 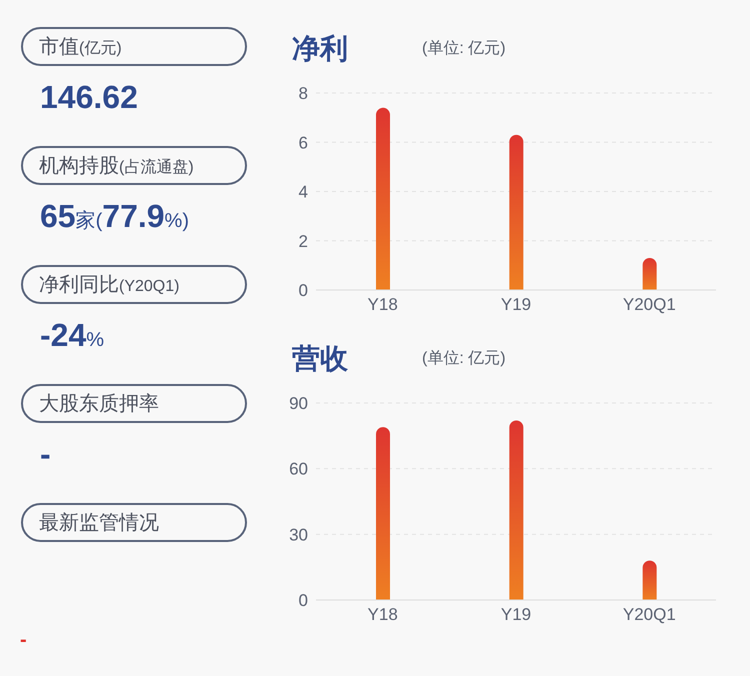 What do you see at coordinates (303, 142) in the screenshot?
I see `y-tick-label: 6` at bounding box center [303, 142].